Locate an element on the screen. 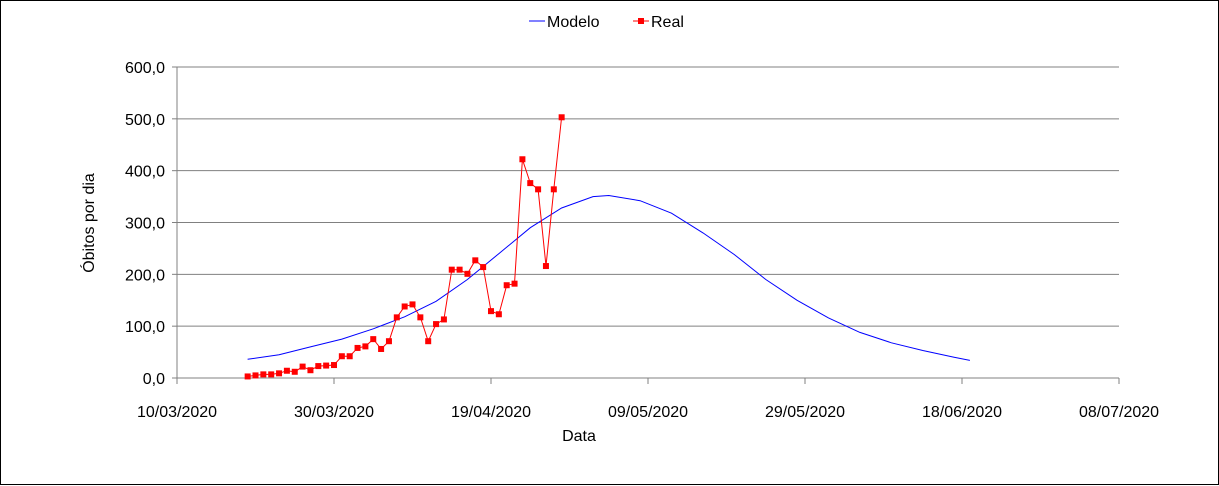 Image resolution: width=1219 pixels, height=486 pixels. legend: Modelo Real is located at coordinates (606, 22).